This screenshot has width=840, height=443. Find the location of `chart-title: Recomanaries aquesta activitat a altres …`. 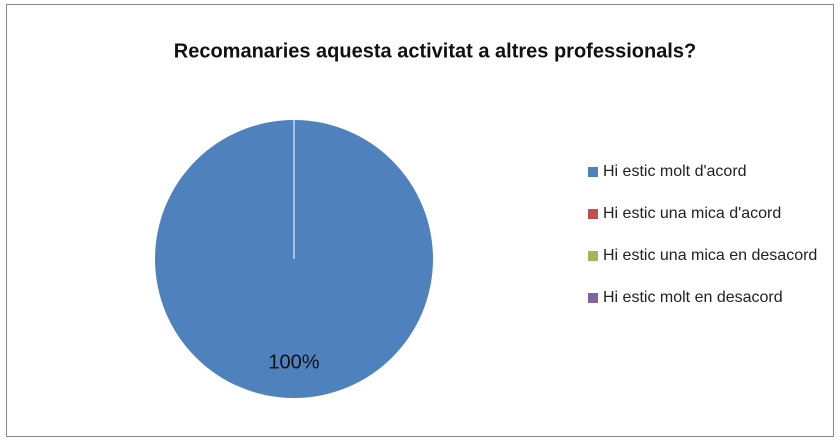

chart-title: Recomanaries aquesta activitat a altres … is located at coordinates (435, 51).